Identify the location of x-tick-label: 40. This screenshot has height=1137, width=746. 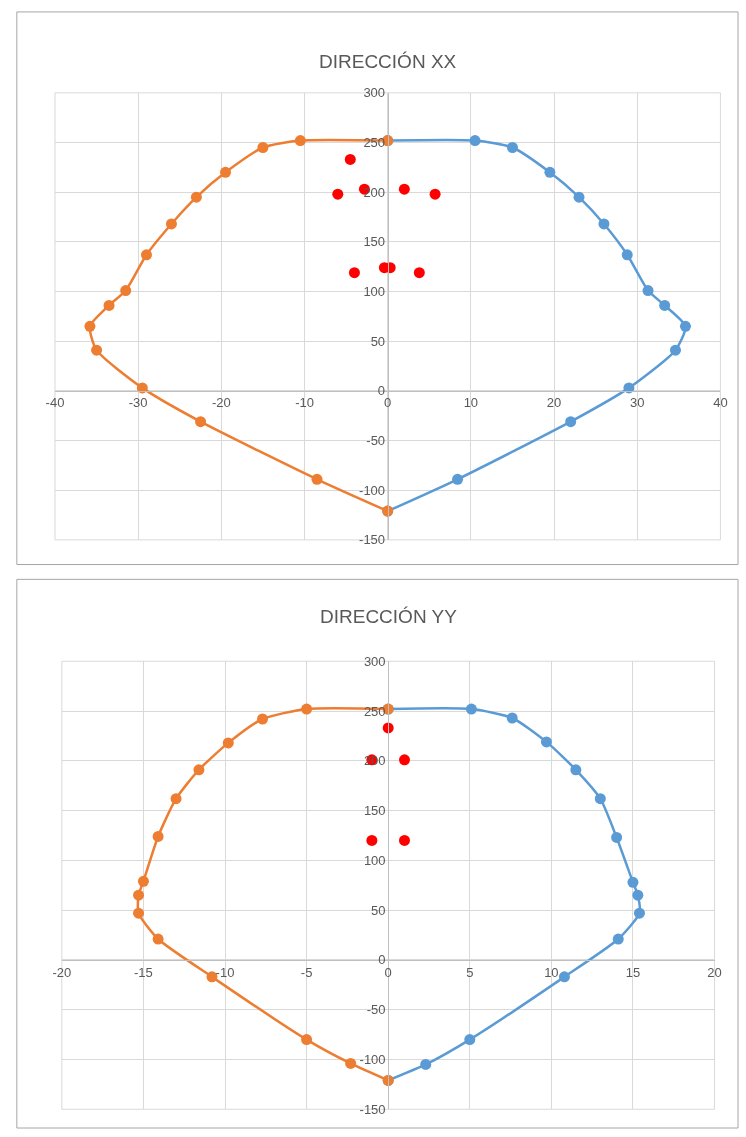
(720, 403).